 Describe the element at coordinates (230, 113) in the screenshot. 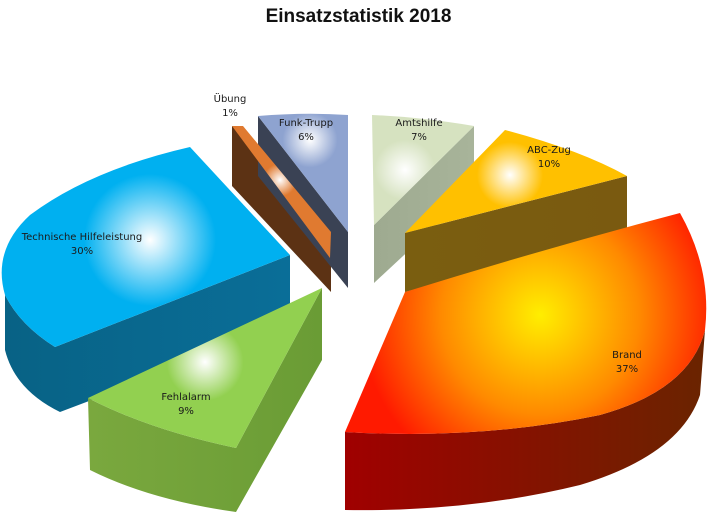

I see `slice-value-uebung: 1%` at that location.